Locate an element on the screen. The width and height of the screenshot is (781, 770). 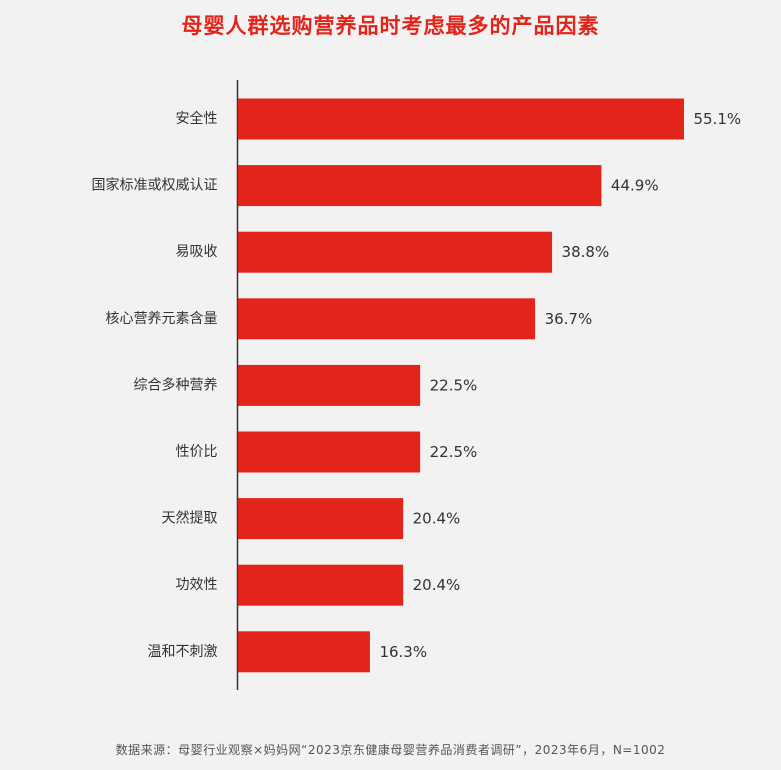
category-label: 易吸收 is located at coordinates (197, 252).